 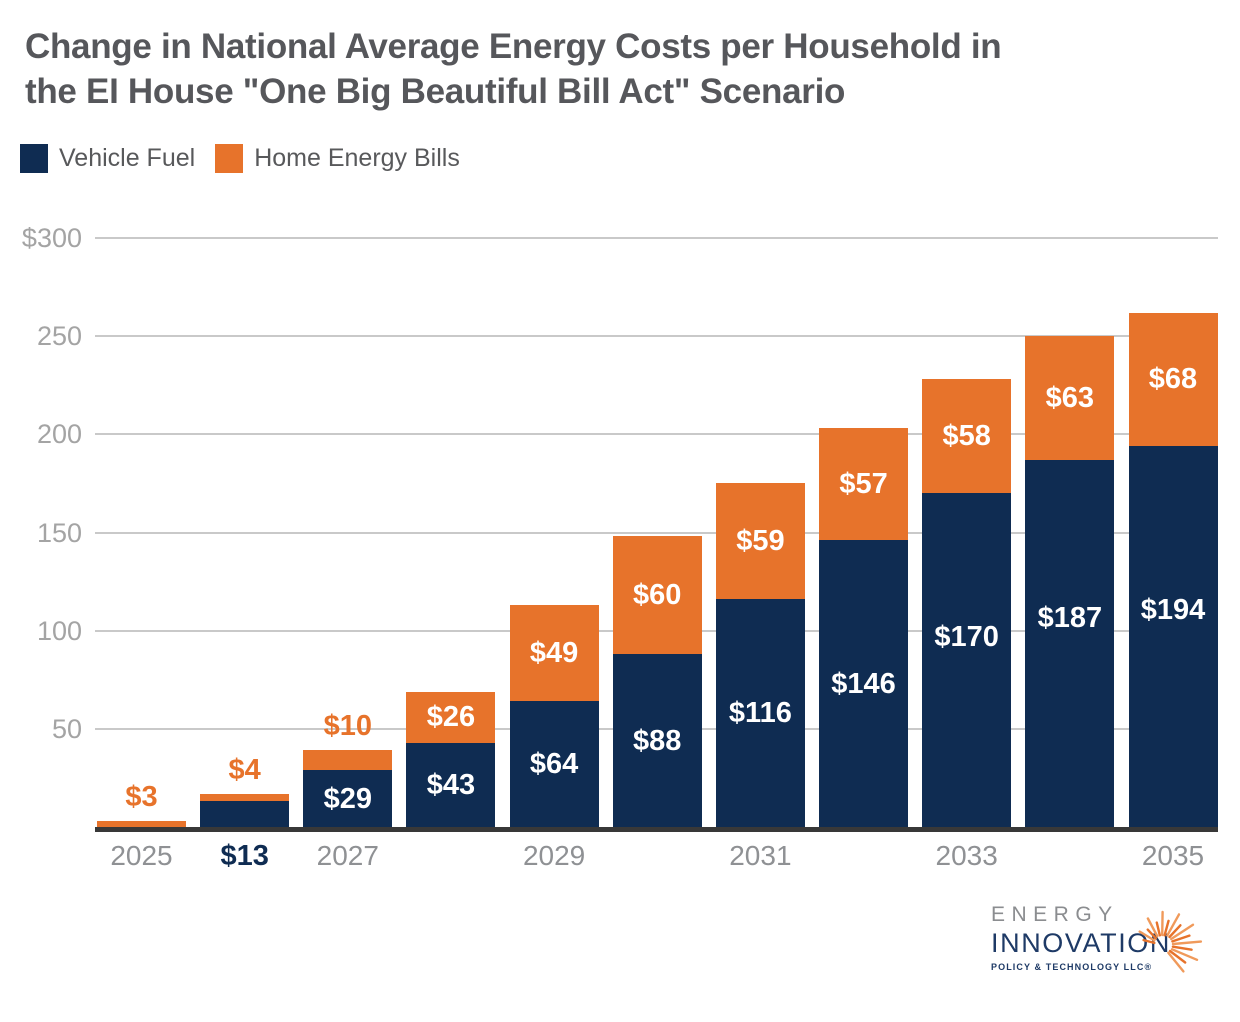 What do you see at coordinates (1055, 914) in the screenshot?
I see `logo-energy-text: ENERGY` at bounding box center [1055, 914].